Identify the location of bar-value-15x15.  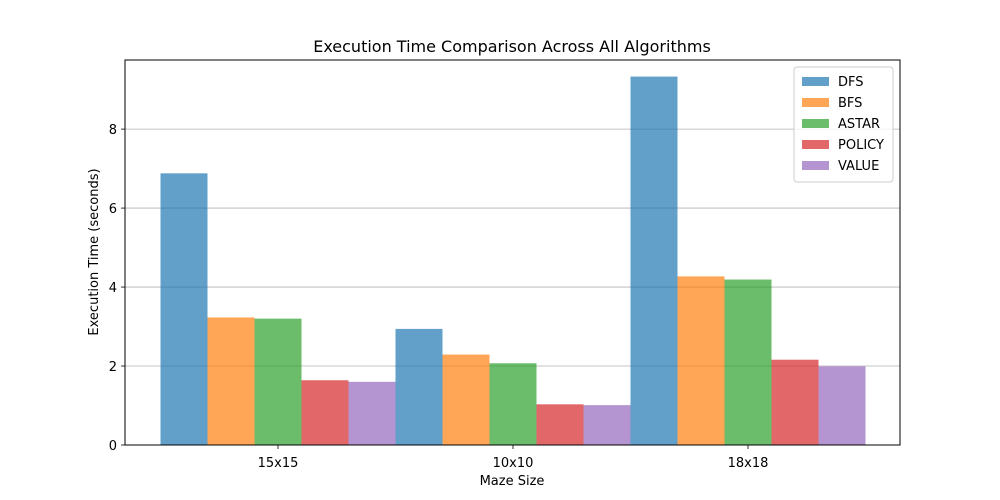
(372, 413).